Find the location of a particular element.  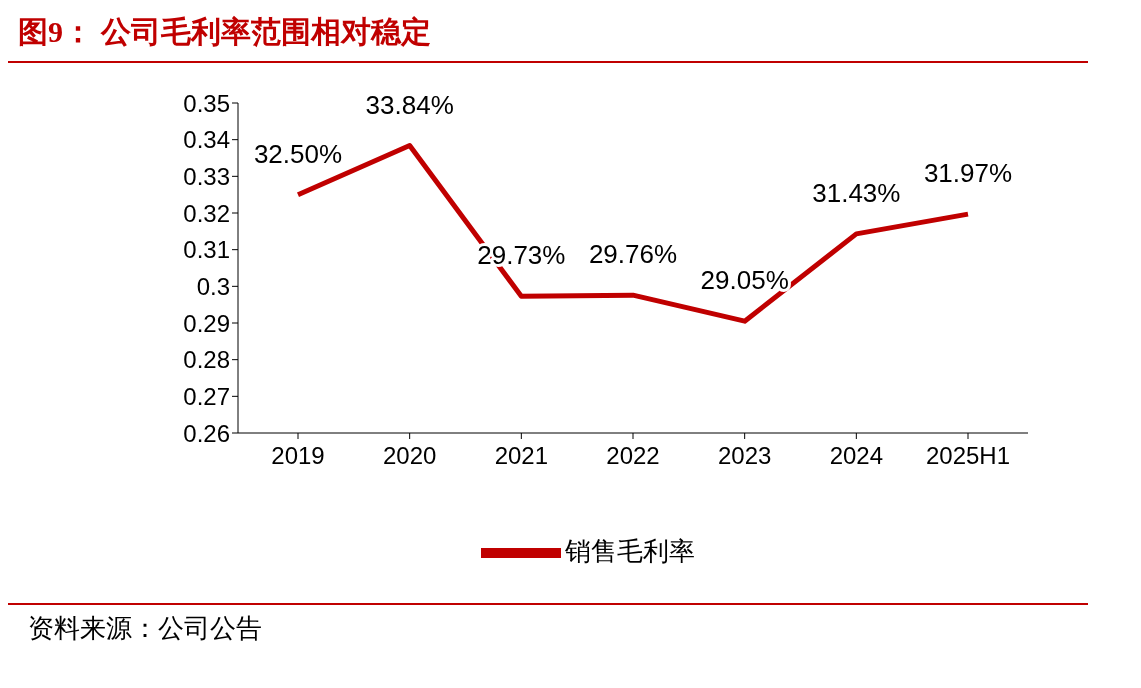

y-tick-label: 0.35 is located at coordinates (206, 103).